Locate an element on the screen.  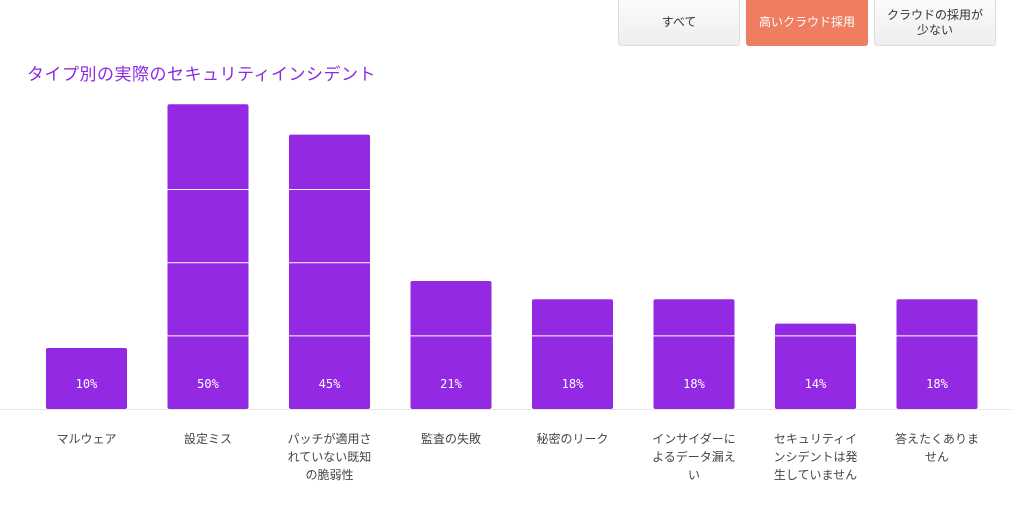
x-category-label: 監査の失敗 is located at coordinates (450, 439).